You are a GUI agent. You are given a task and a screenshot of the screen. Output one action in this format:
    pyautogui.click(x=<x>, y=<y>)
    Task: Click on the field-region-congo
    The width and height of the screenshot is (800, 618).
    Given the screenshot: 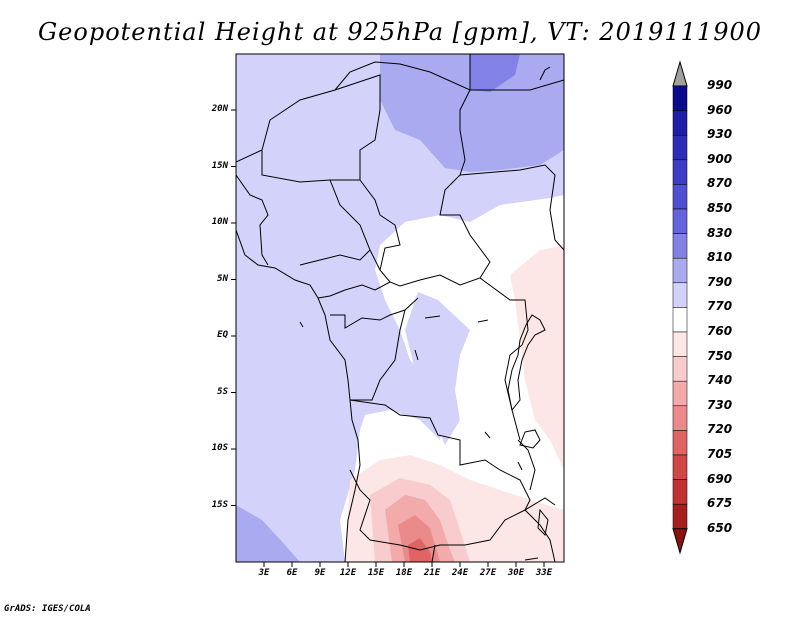 What is the action you would take?
    pyautogui.click(x=437, y=368)
    